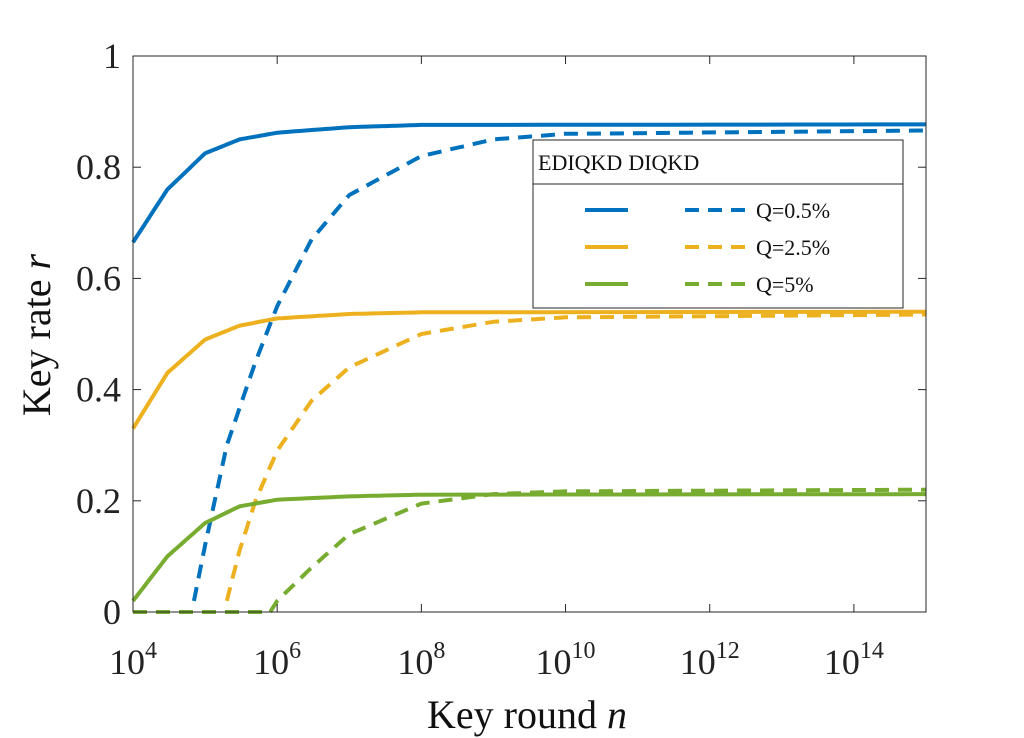 This screenshot has height=738, width=1024. What do you see at coordinates (151, 651) in the screenshot?
I see `x-tick-exponent: 4` at bounding box center [151, 651].